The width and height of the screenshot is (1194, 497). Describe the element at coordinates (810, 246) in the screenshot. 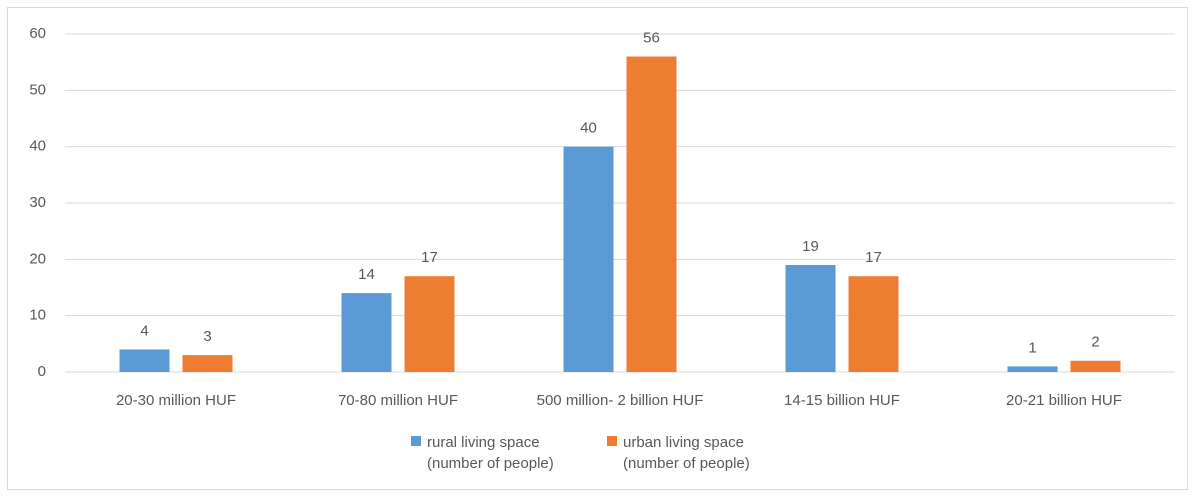

I see `data-label: 19` at that location.